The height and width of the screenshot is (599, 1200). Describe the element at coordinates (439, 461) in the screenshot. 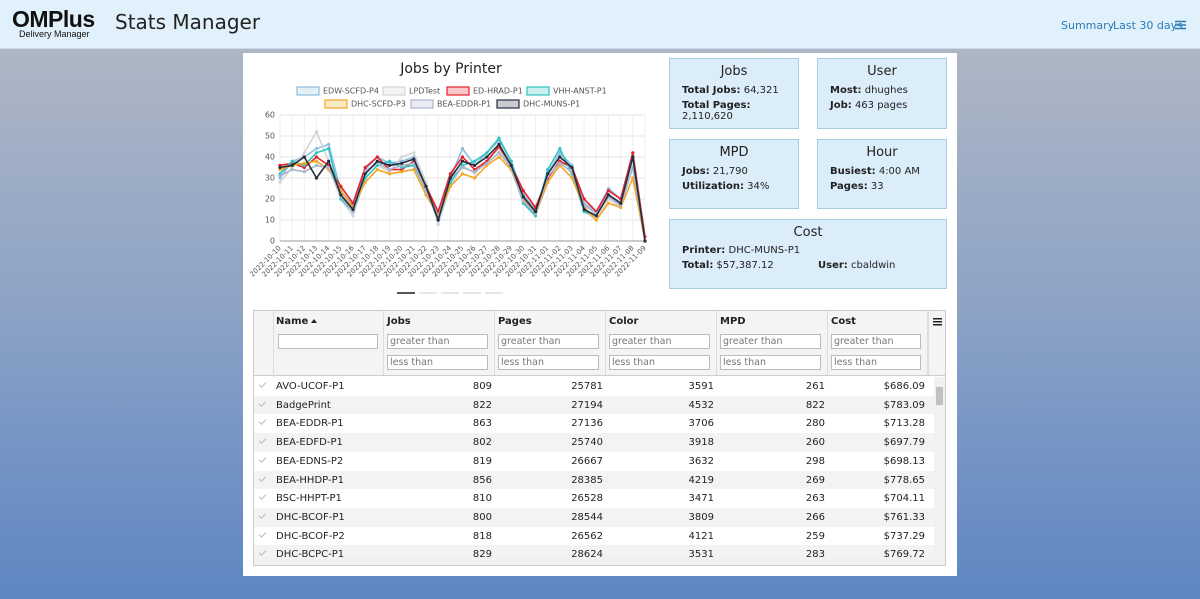

I see `table-cell: 819` at that location.